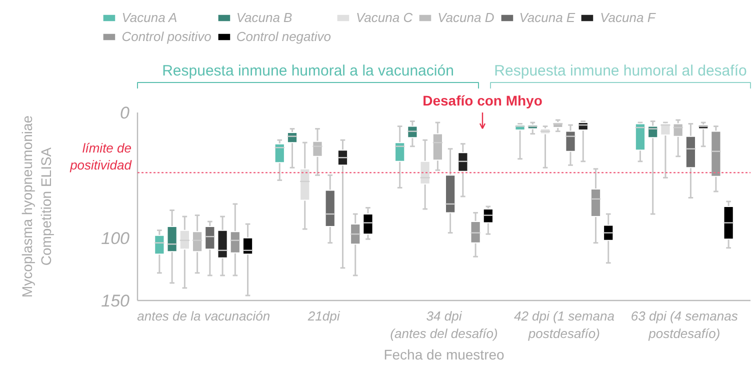  Describe the element at coordinates (482, 100) in the screenshot. I see `text: Desafío con Mhyo` at that location.